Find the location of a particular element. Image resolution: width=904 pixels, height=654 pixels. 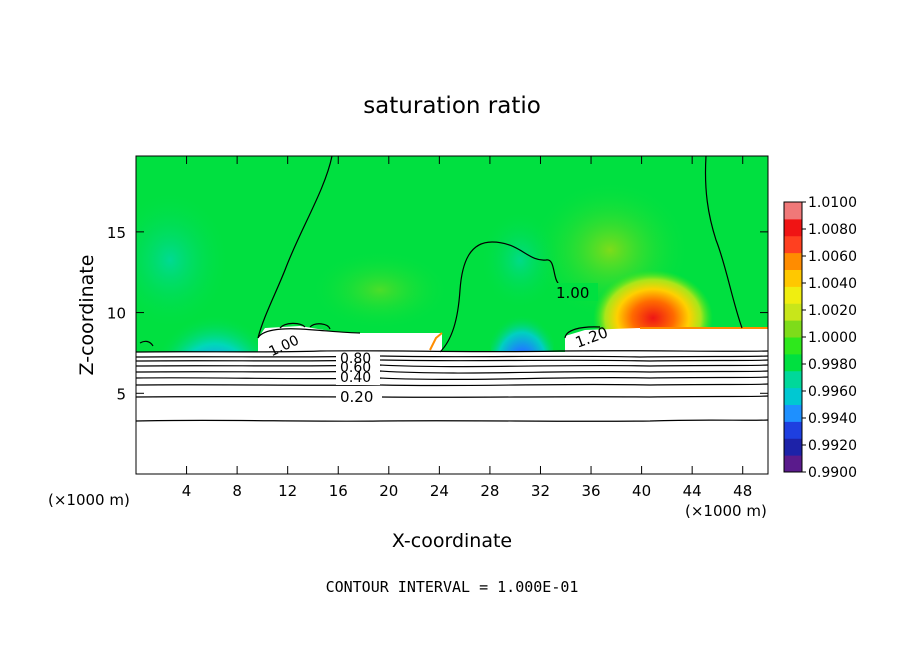

contour-label: 0.40 is located at coordinates (355, 378).